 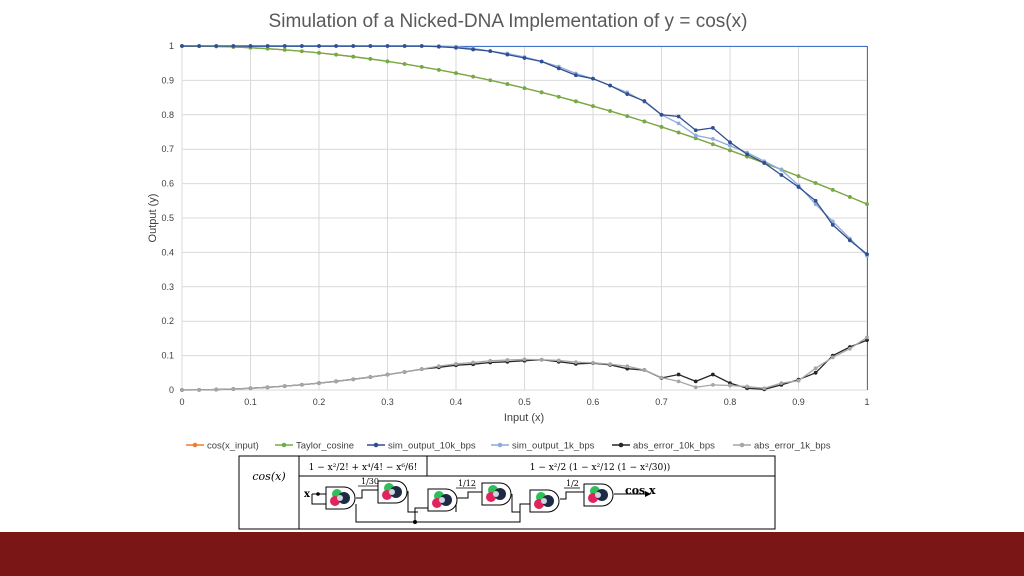 What do you see at coordinates (512, 554) in the screenshot?
I see `footer-bar` at bounding box center [512, 554].